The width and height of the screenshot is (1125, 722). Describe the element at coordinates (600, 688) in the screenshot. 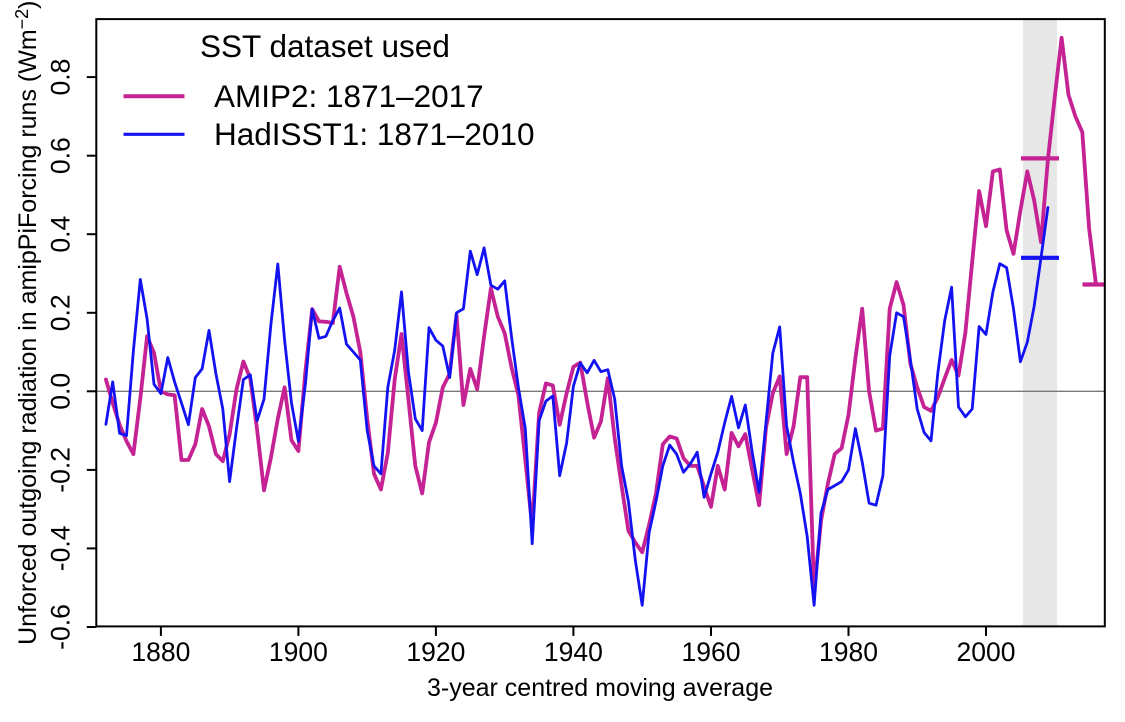

I see `svg-text: 3-year centred moving average` at that location.